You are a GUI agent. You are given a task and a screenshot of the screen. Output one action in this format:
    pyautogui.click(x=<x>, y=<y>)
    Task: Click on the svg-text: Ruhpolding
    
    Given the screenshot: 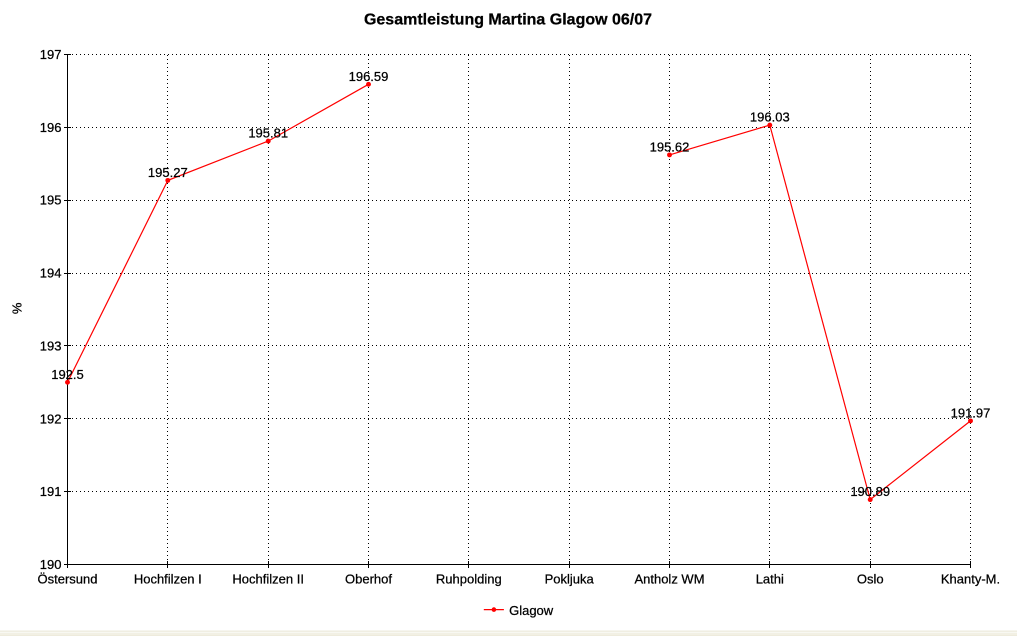 What is the action you would take?
    pyautogui.click(x=469, y=578)
    